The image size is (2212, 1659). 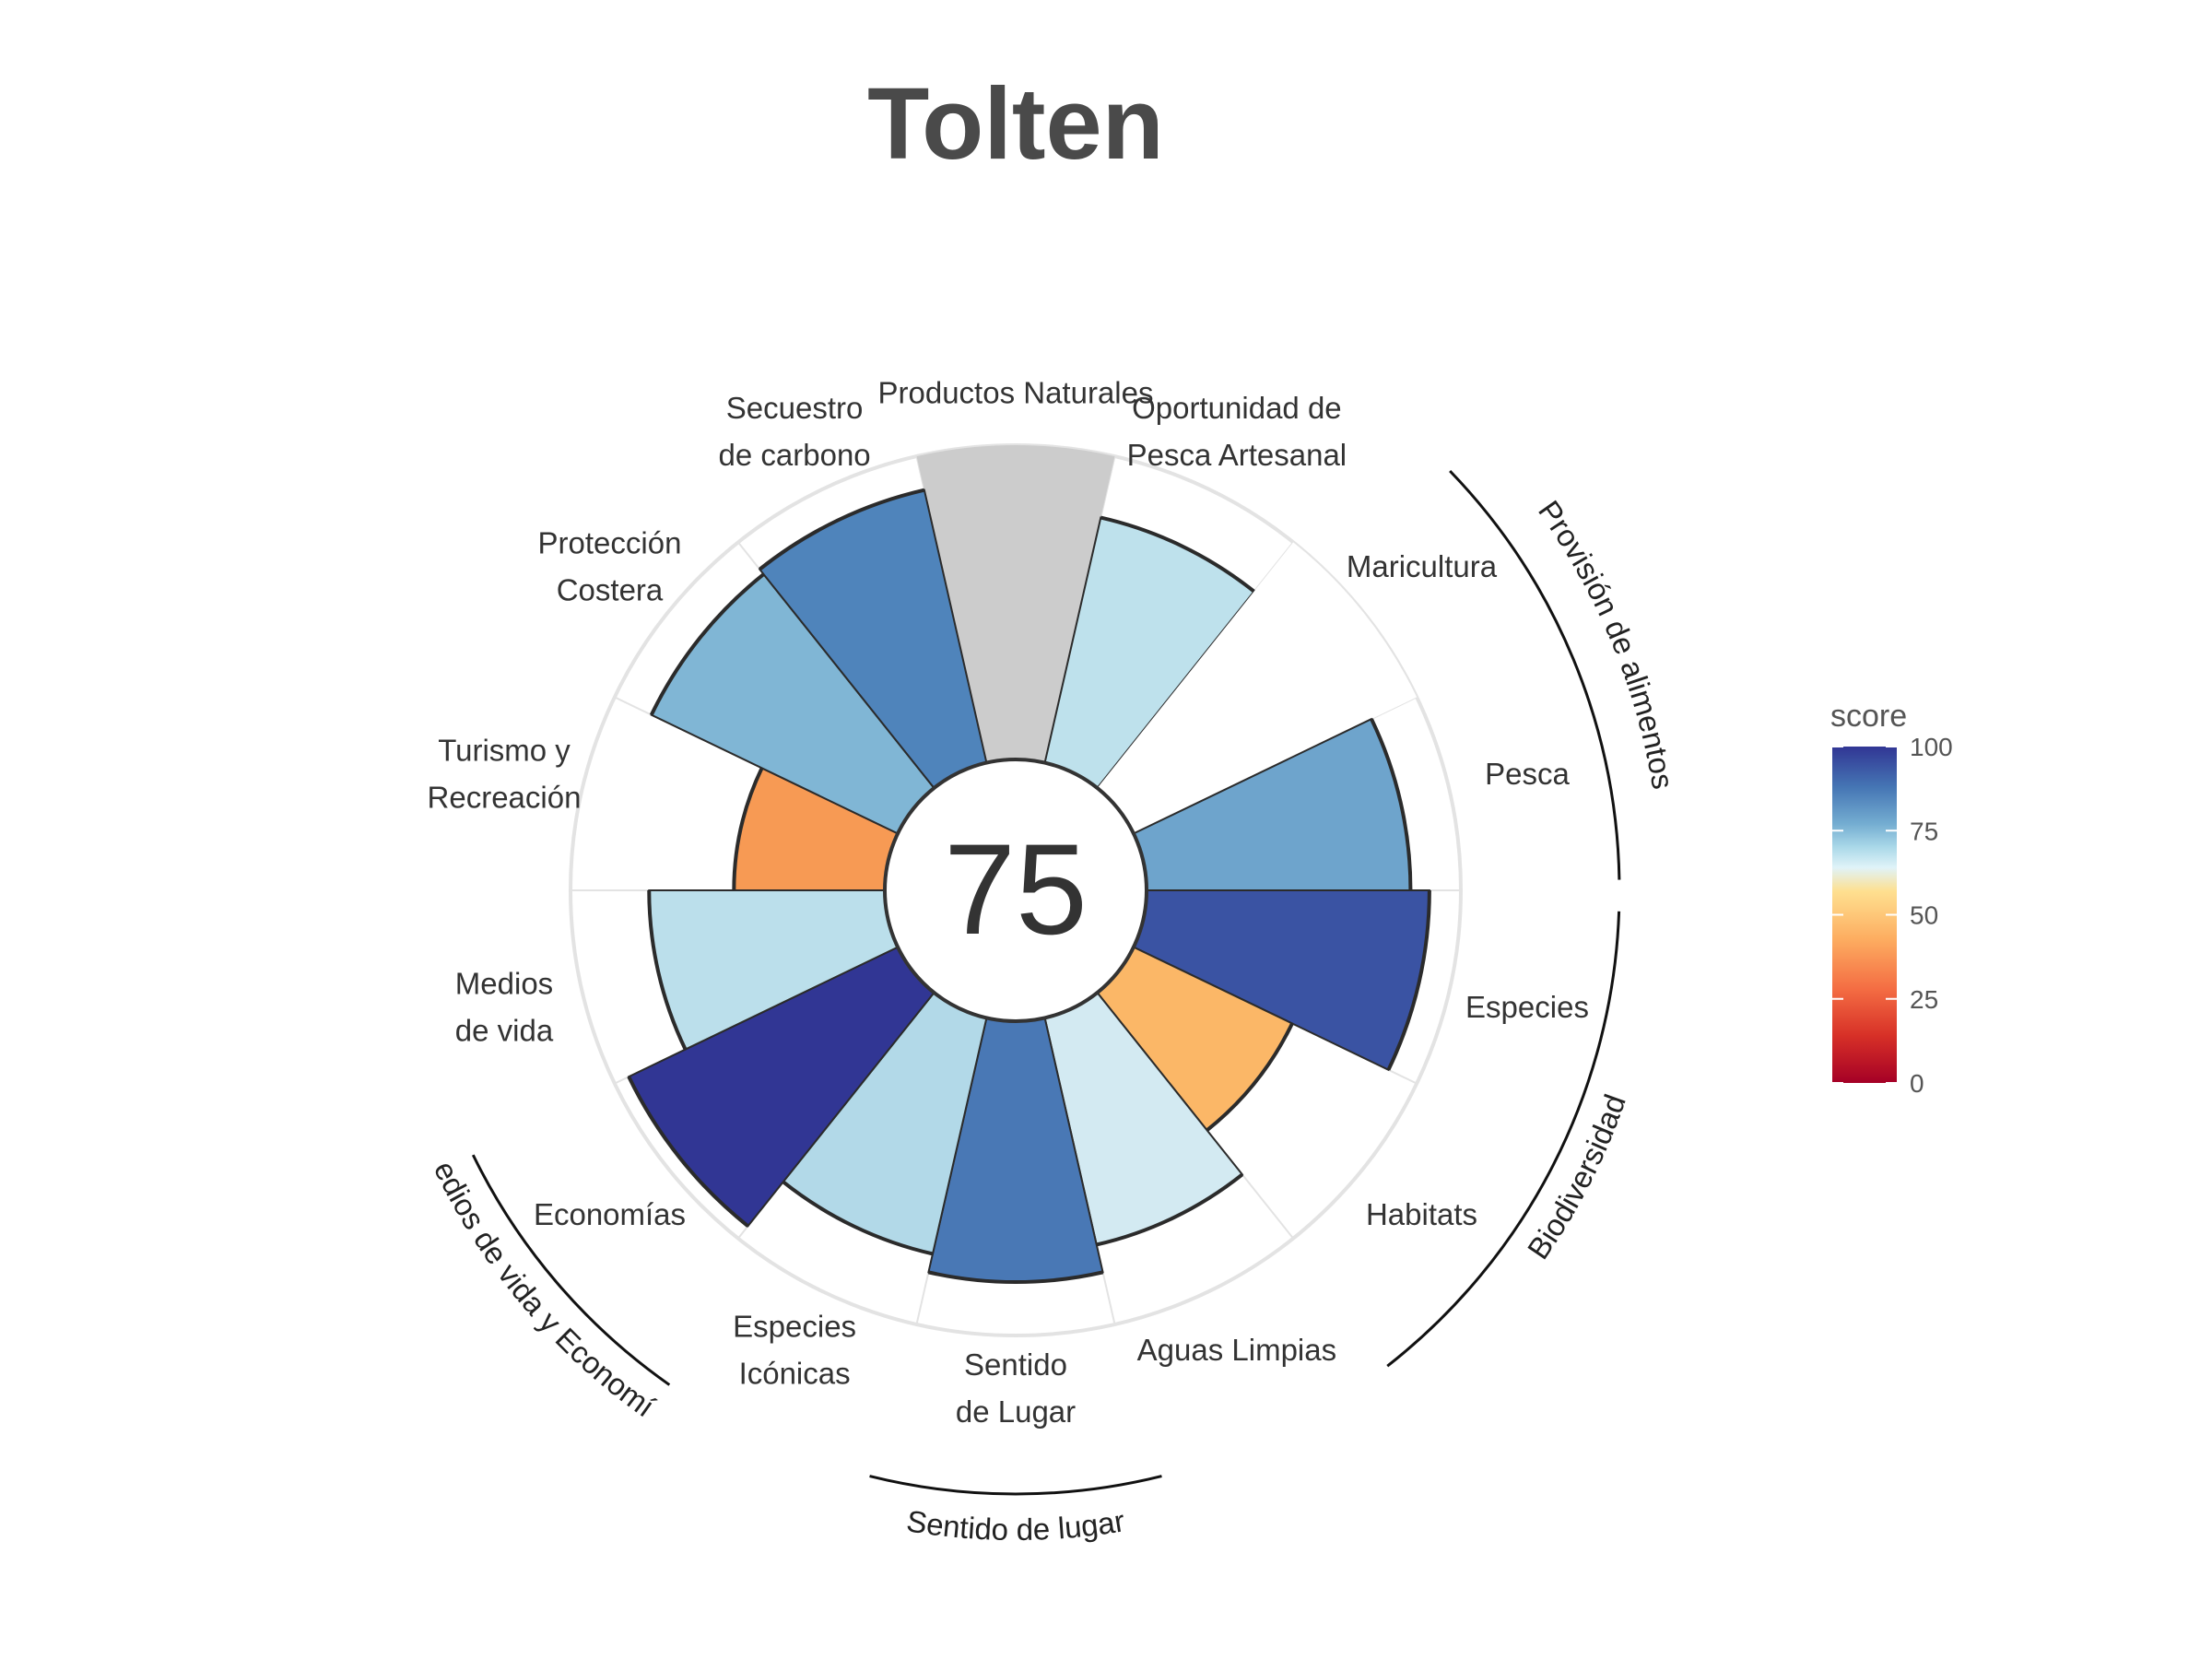 I want to click on legend-tick-label: 100, so click(x=1931, y=747).